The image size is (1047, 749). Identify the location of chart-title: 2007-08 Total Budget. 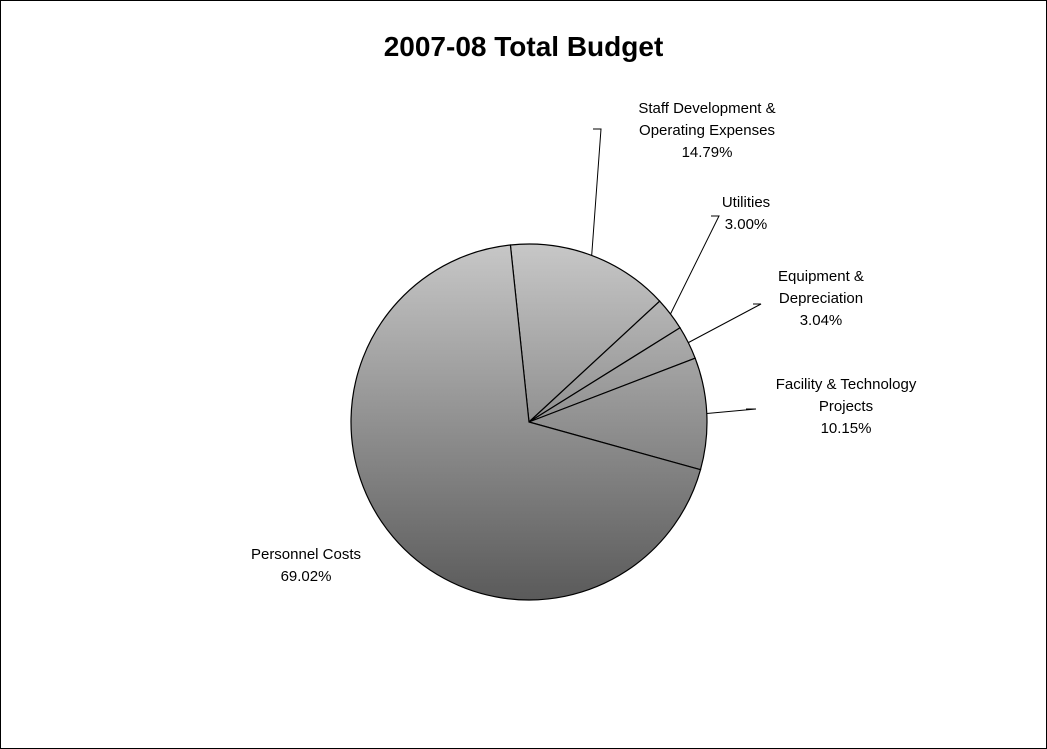
(523, 46).